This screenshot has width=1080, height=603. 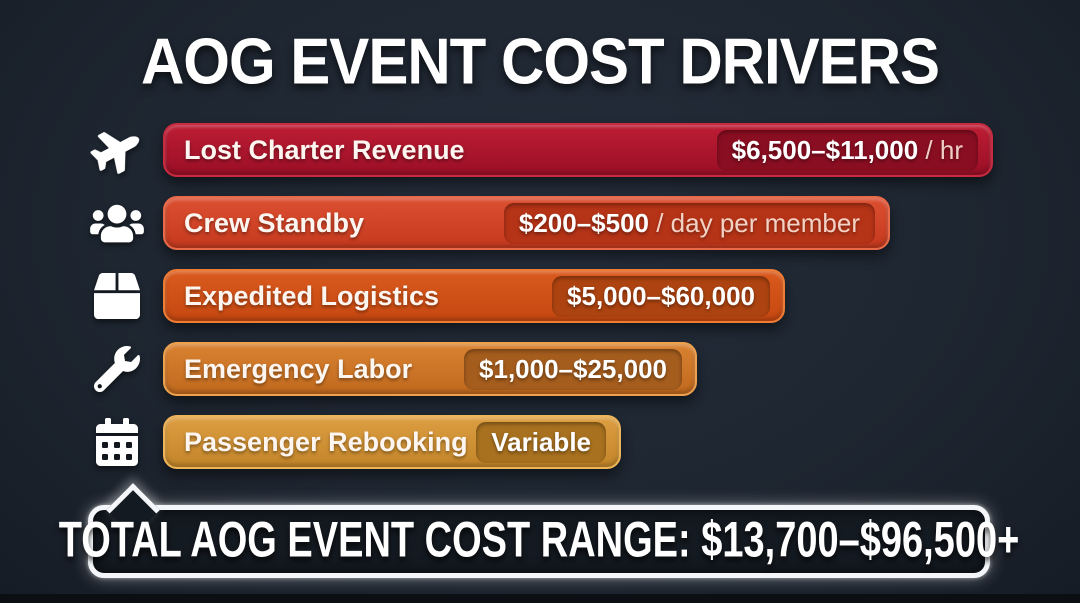 What do you see at coordinates (578, 150) in the screenshot?
I see `bar-lost-charter-revenue: Lost Charter Revenue $6,500–$11,000 / hr` at bounding box center [578, 150].